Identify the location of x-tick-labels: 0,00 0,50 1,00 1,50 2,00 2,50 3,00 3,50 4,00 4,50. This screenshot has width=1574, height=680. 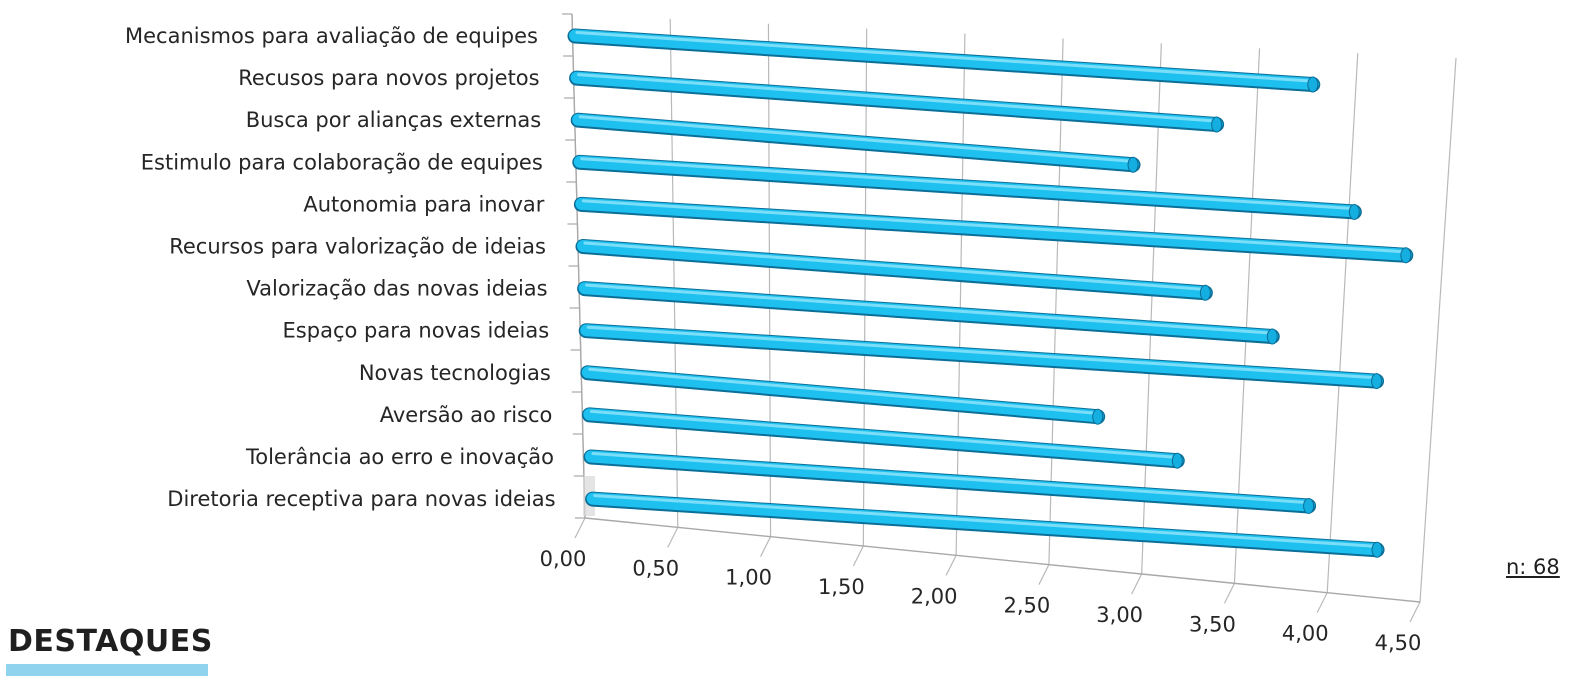
(981, 601).